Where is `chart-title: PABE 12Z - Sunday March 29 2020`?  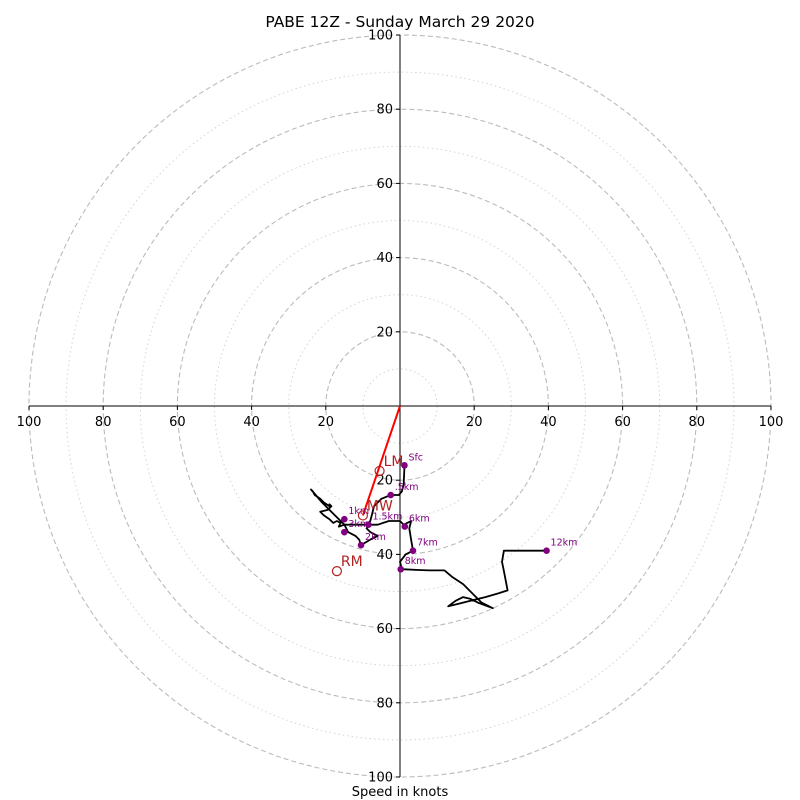 chart-title: PABE 12Z - Sunday March 29 2020 is located at coordinates (399, 22).